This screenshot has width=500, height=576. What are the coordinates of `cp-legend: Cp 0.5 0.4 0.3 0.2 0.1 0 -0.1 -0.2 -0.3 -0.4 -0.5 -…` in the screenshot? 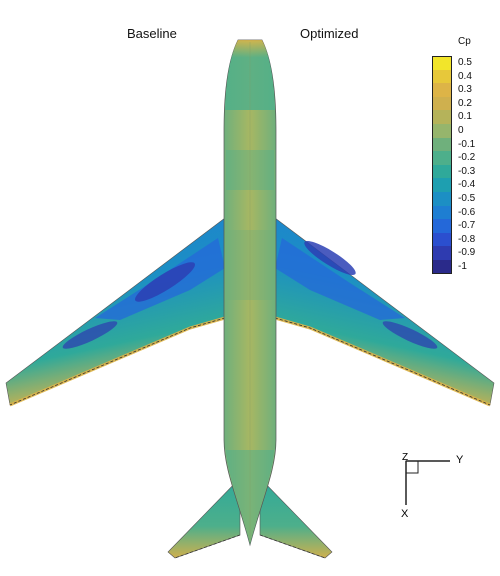 It's located at (461, 158).